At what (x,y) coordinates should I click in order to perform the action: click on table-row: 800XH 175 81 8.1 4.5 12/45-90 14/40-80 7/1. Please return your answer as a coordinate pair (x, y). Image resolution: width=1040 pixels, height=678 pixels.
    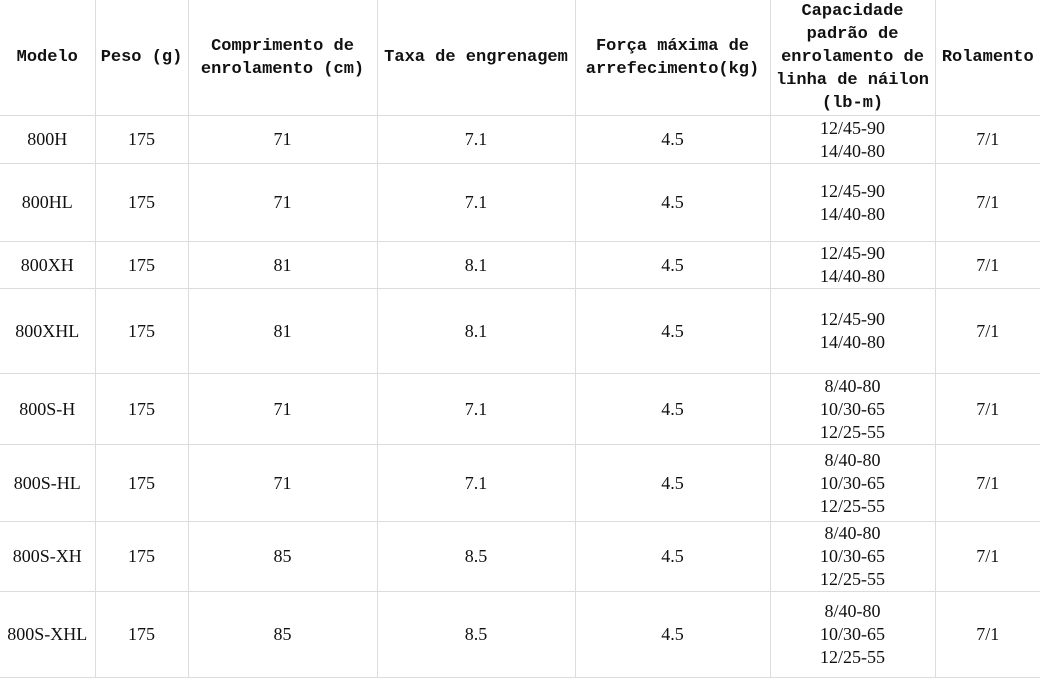
    Looking at the image, I should click on (520, 265).